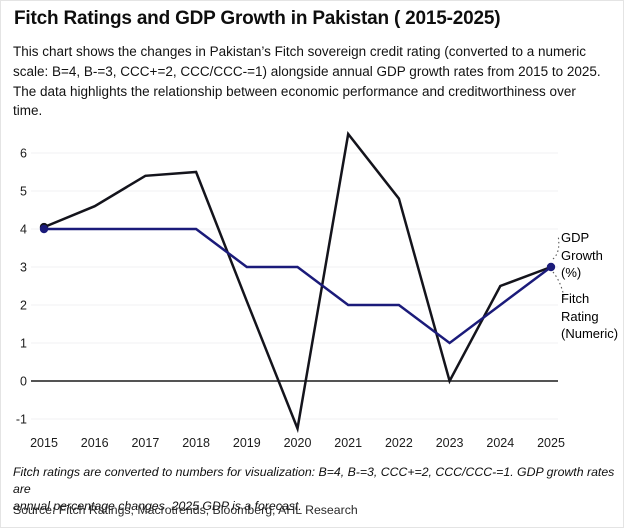  Describe the element at coordinates (21, 420) in the screenshot. I see `y-tick-label: -1` at that location.